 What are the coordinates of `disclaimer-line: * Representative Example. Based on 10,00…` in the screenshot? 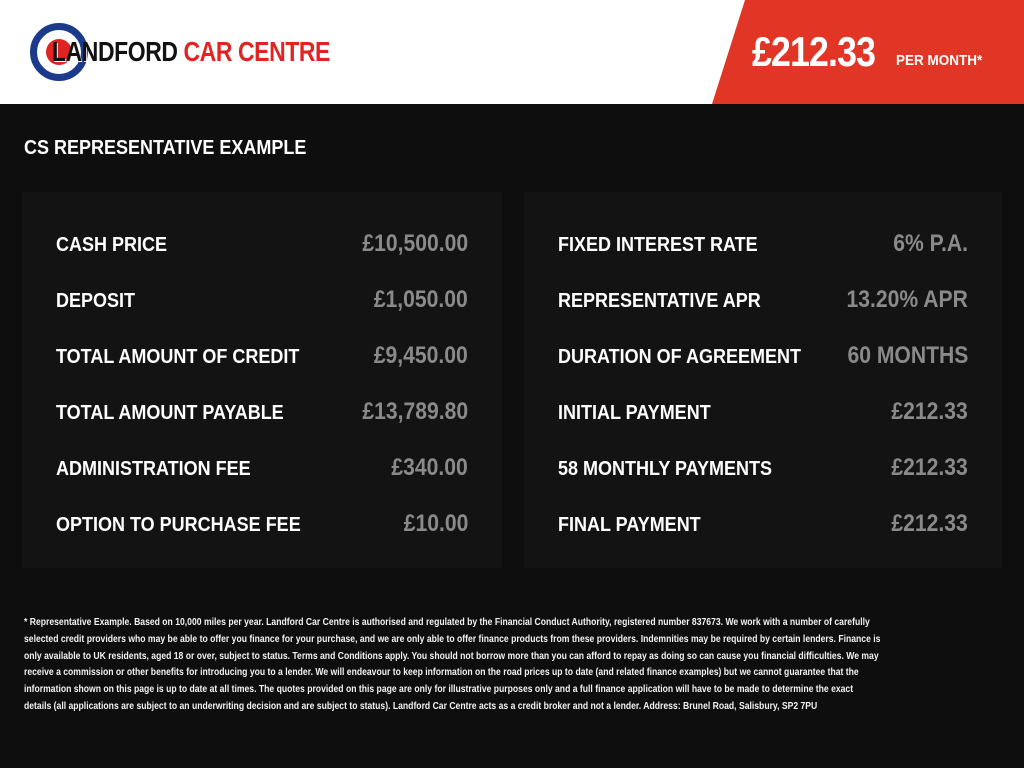 It's located at (447, 622).